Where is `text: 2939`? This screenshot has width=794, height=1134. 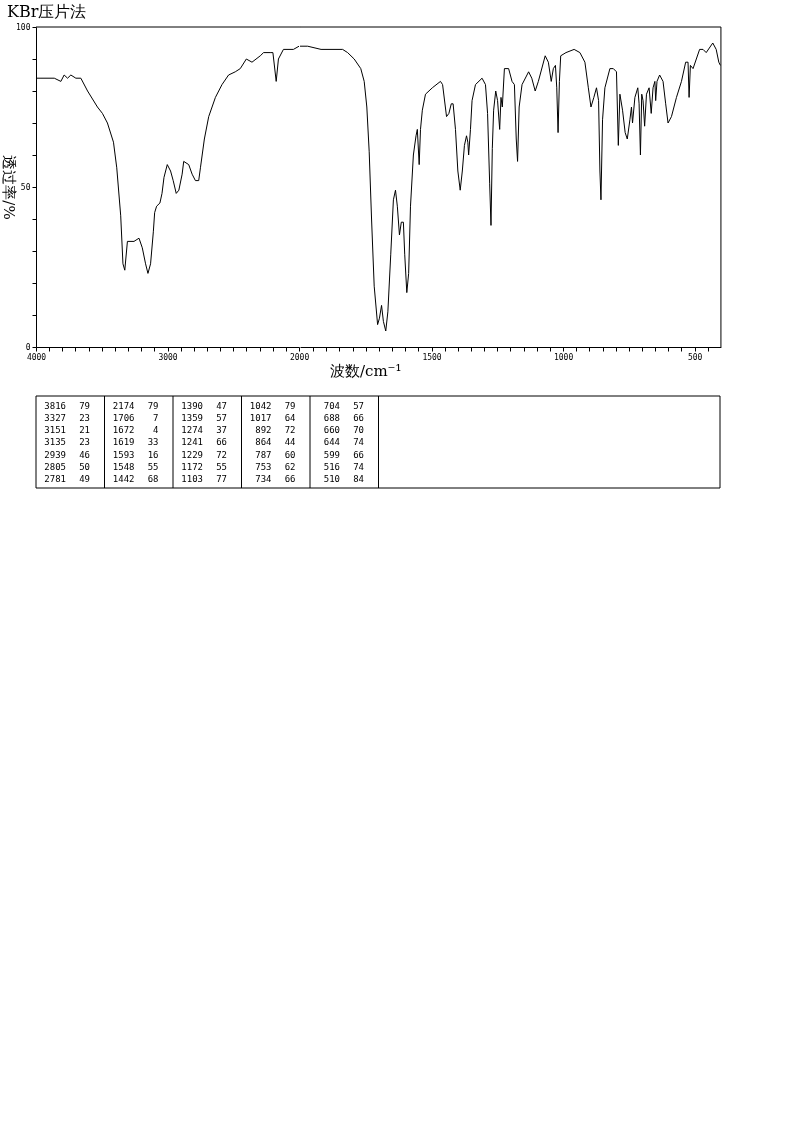 text: 2939 is located at coordinates (55, 454).